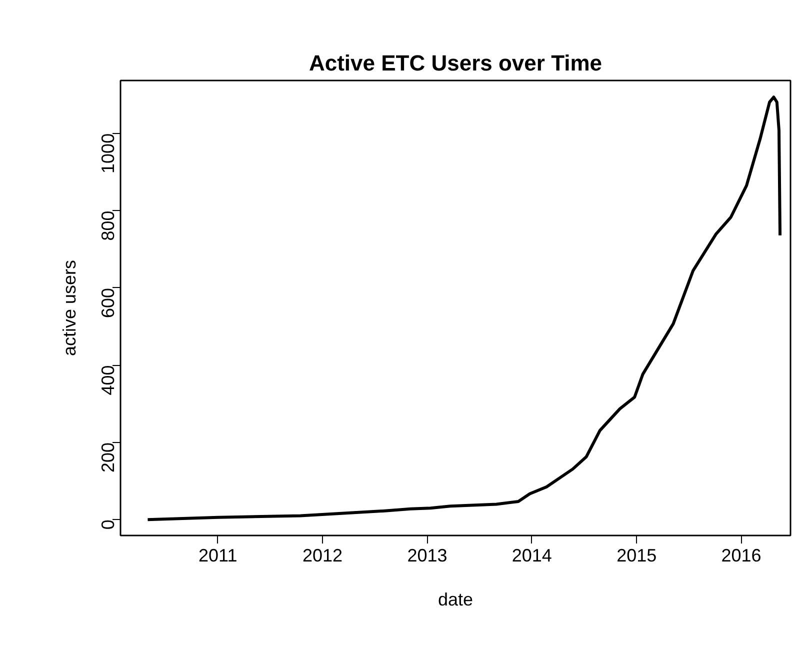  I want to click on x-tick-label: 2015, so click(636, 556).